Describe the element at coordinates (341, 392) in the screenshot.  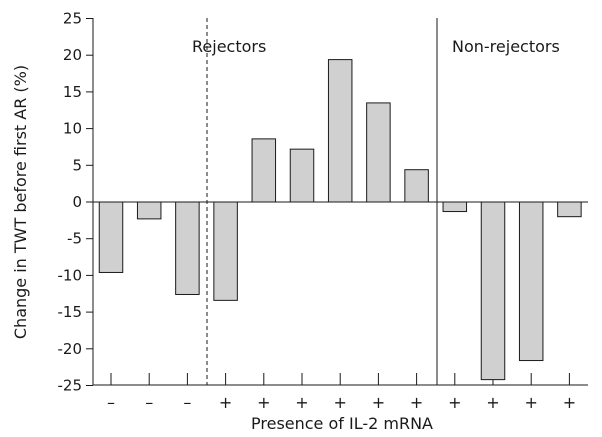
I see `x-tick-group: – – – + + + + + + + + + +` at that location.